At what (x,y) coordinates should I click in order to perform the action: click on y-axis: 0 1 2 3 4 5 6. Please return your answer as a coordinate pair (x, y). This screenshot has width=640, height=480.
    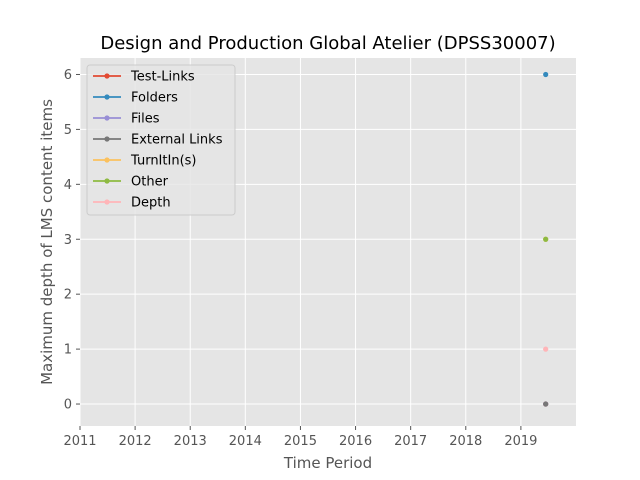
    Looking at the image, I should click on (72, 240).